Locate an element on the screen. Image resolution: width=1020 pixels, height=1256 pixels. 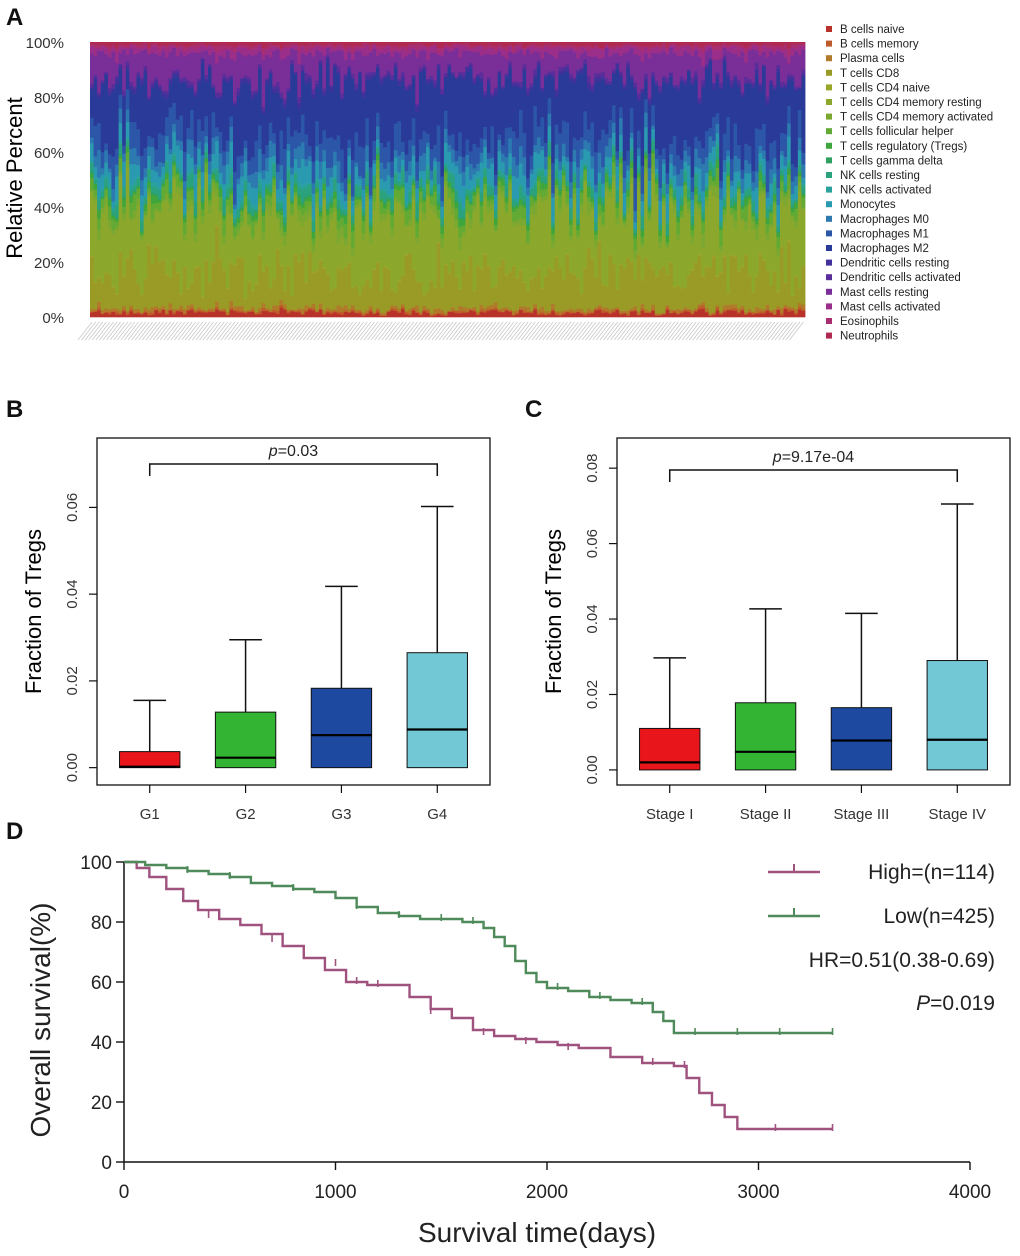
x-tick-label: G4 is located at coordinates (437, 814).